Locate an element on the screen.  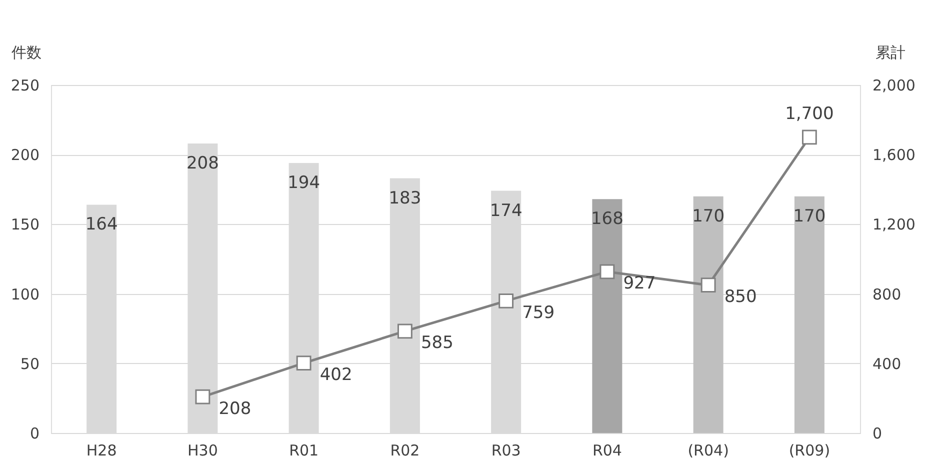
data-label: 194 is located at coordinates (304, 182).